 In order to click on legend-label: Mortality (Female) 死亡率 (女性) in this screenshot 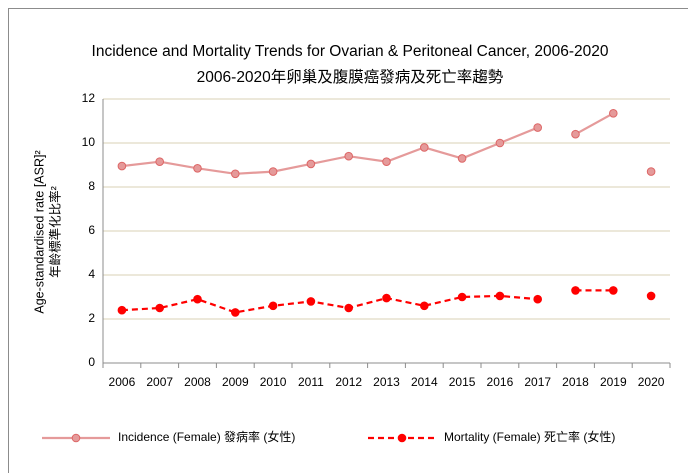, I will do `click(529, 436)`.